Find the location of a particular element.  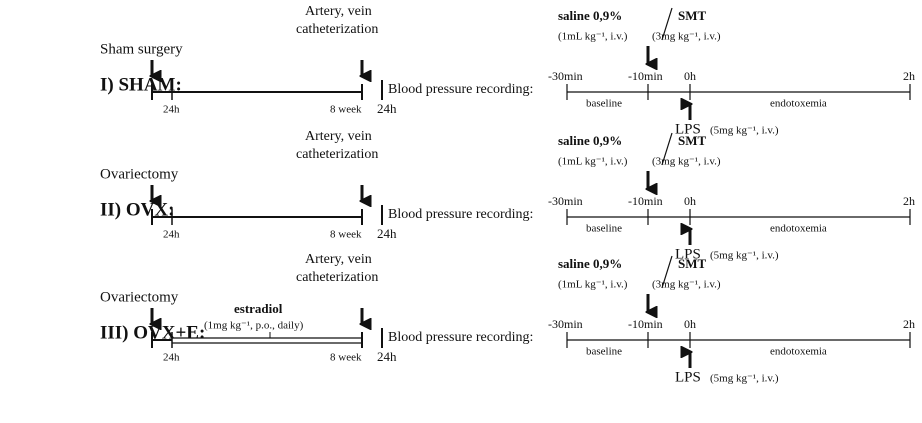

surgery: Sham surgery is located at coordinates (141, 49).